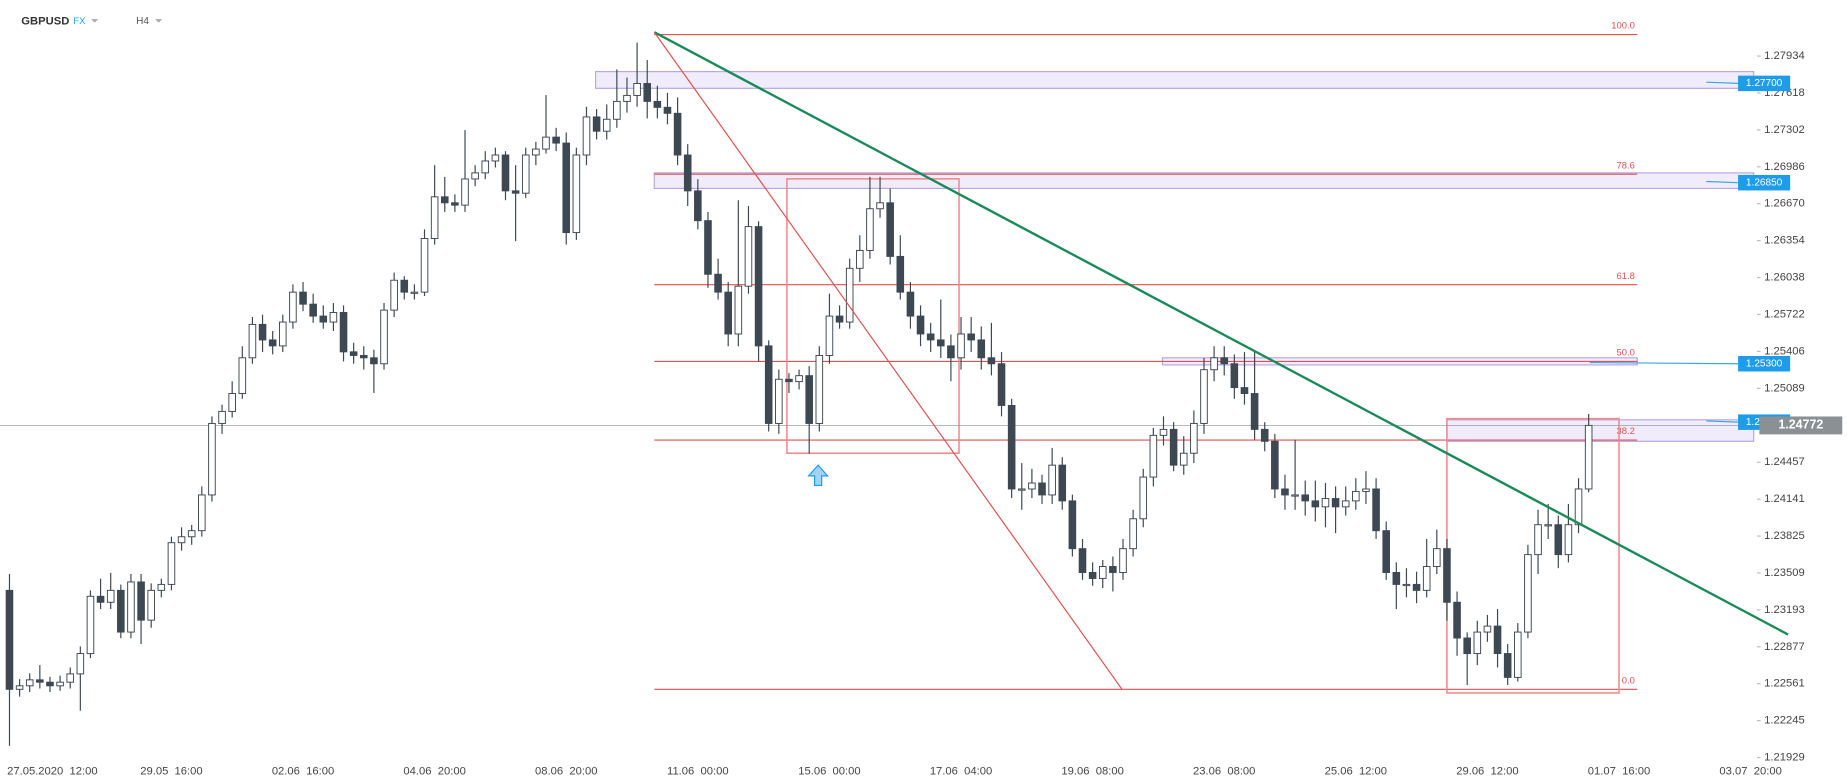 Image resolution: width=1847 pixels, height=780 pixels. I want to click on y-tick-label: 1.27934, so click(1784, 56).